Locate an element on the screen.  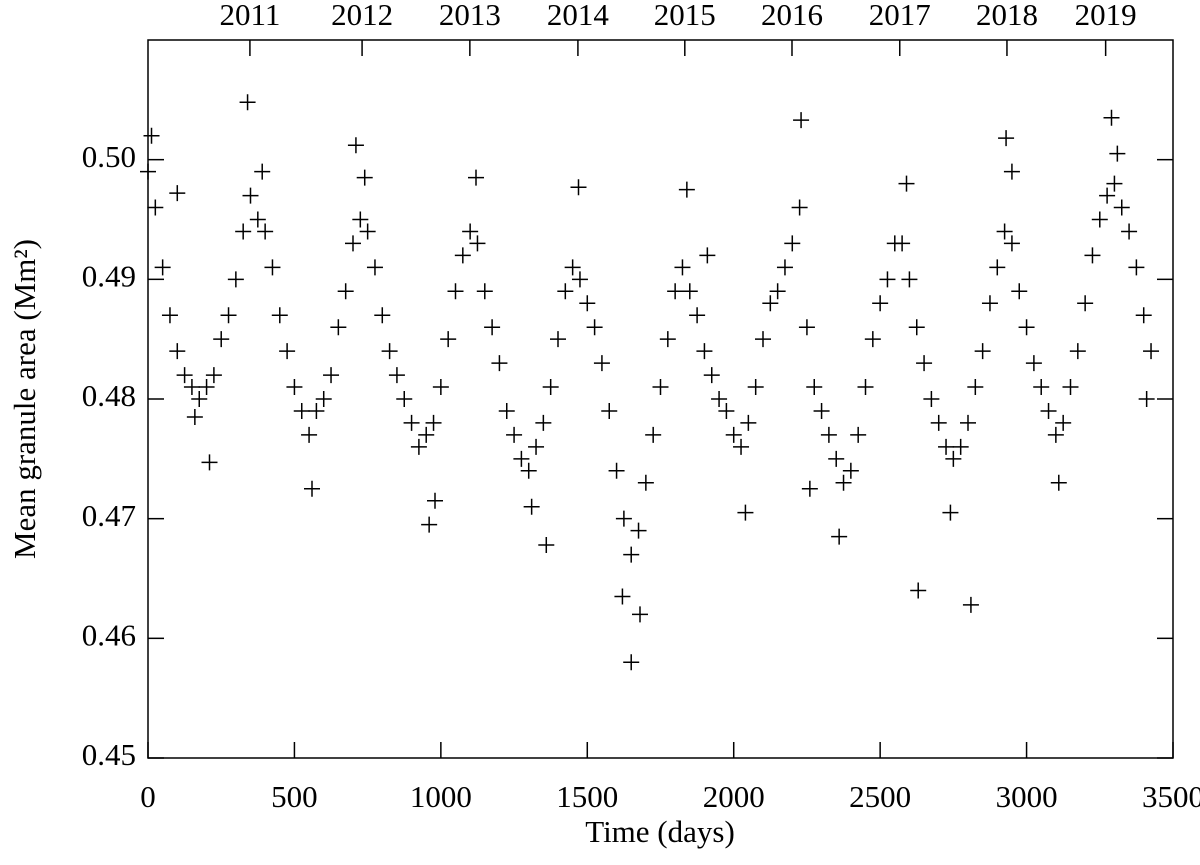
x-tick-label: 1500 is located at coordinates (587, 796).